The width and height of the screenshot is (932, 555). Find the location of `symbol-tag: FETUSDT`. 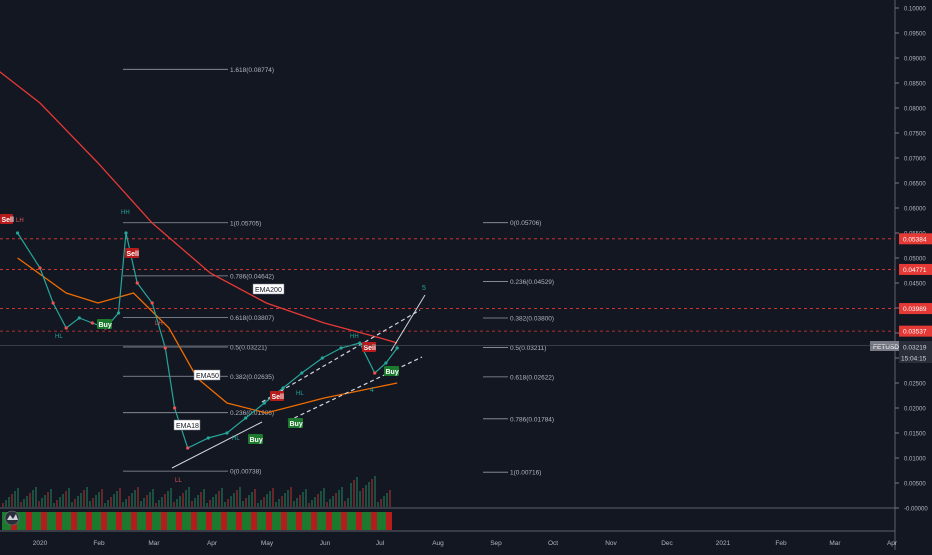

symbol-tag: FETUSDT is located at coordinates (886, 346).